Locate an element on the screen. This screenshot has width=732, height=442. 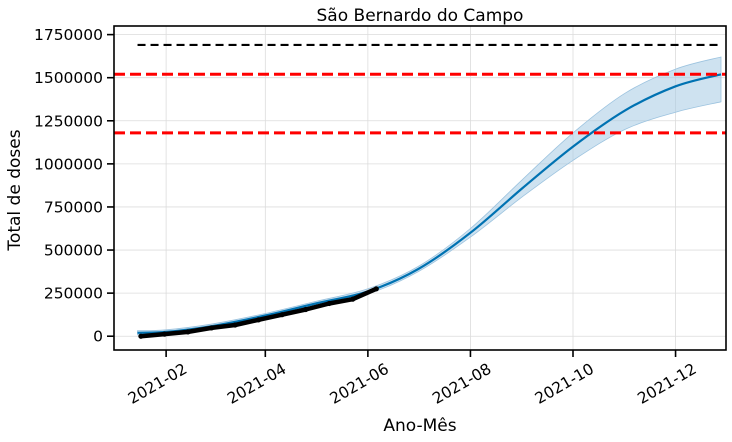
y-tick-label: 0 is located at coordinates (98, 337).